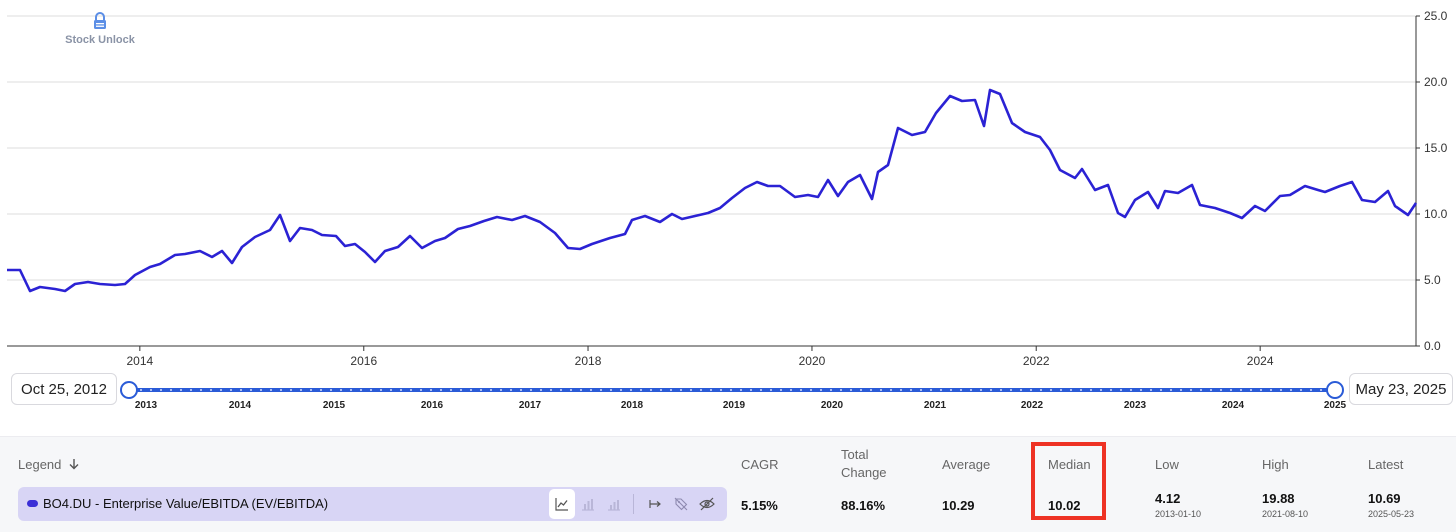  Describe the element at coordinates (1335, 405) in the screenshot. I see `range-year-label: 2025` at that location.